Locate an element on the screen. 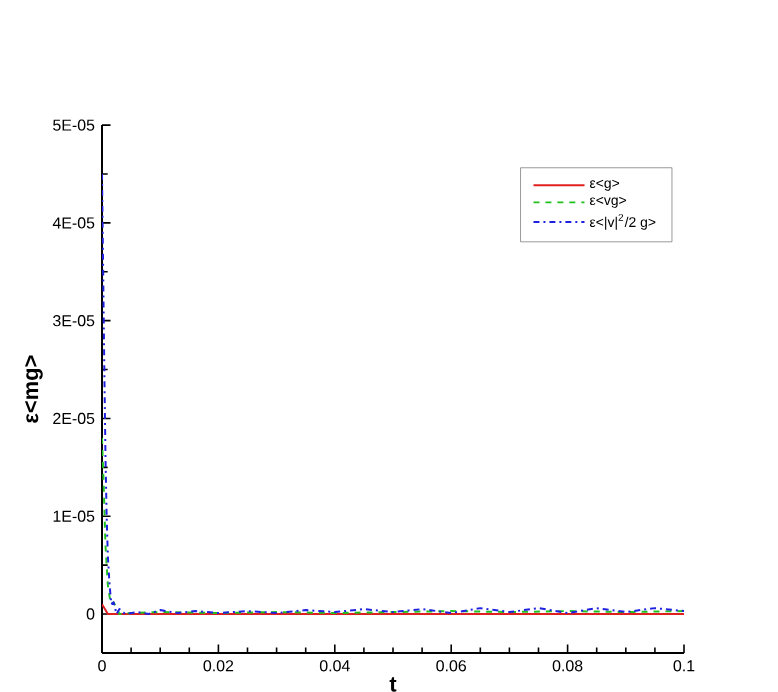  x-axis-title: t is located at coordinates (393, 684).